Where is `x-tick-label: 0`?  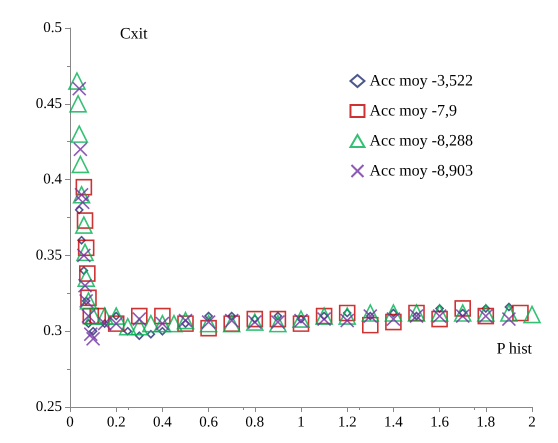 x-tick-label: 0 is located at coordinates (70, 422).